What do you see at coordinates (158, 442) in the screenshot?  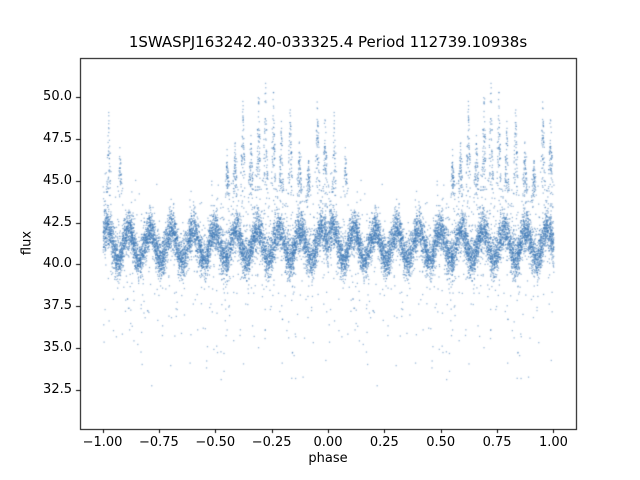 I see `x-tick-label: −0.75` at bounding box center [158, 442].